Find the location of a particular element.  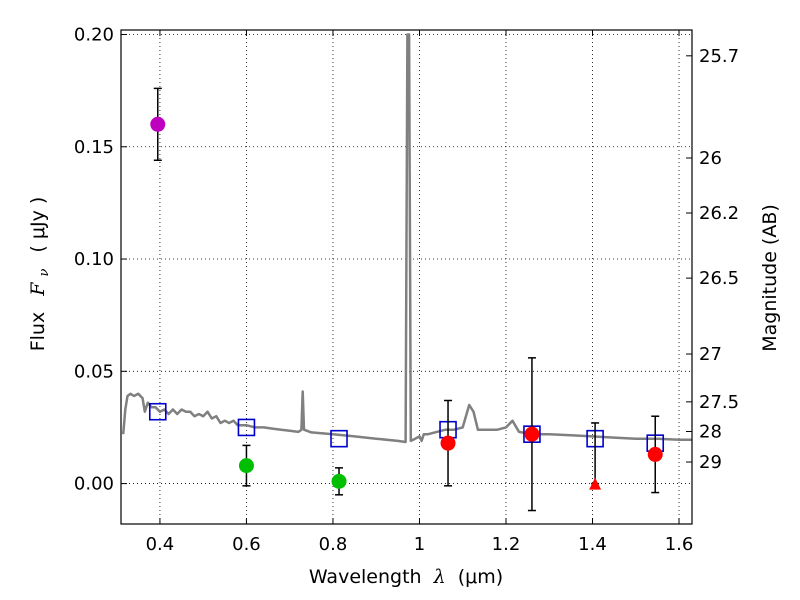

y-tick-label: 0.20 is located at coordinates (94, 34).